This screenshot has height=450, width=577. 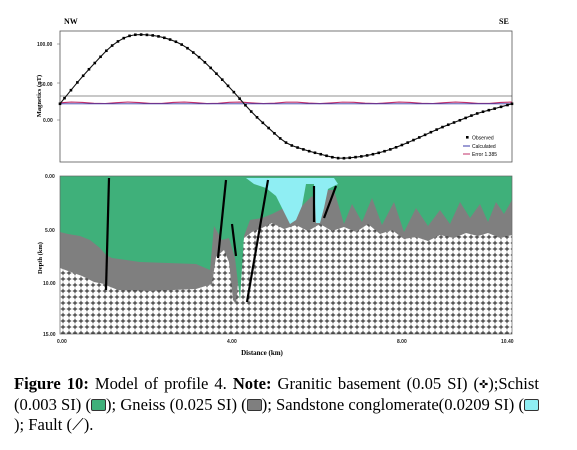 I want to click on magnetics-ytick-50: 50.00, so click(x=46, y=85).